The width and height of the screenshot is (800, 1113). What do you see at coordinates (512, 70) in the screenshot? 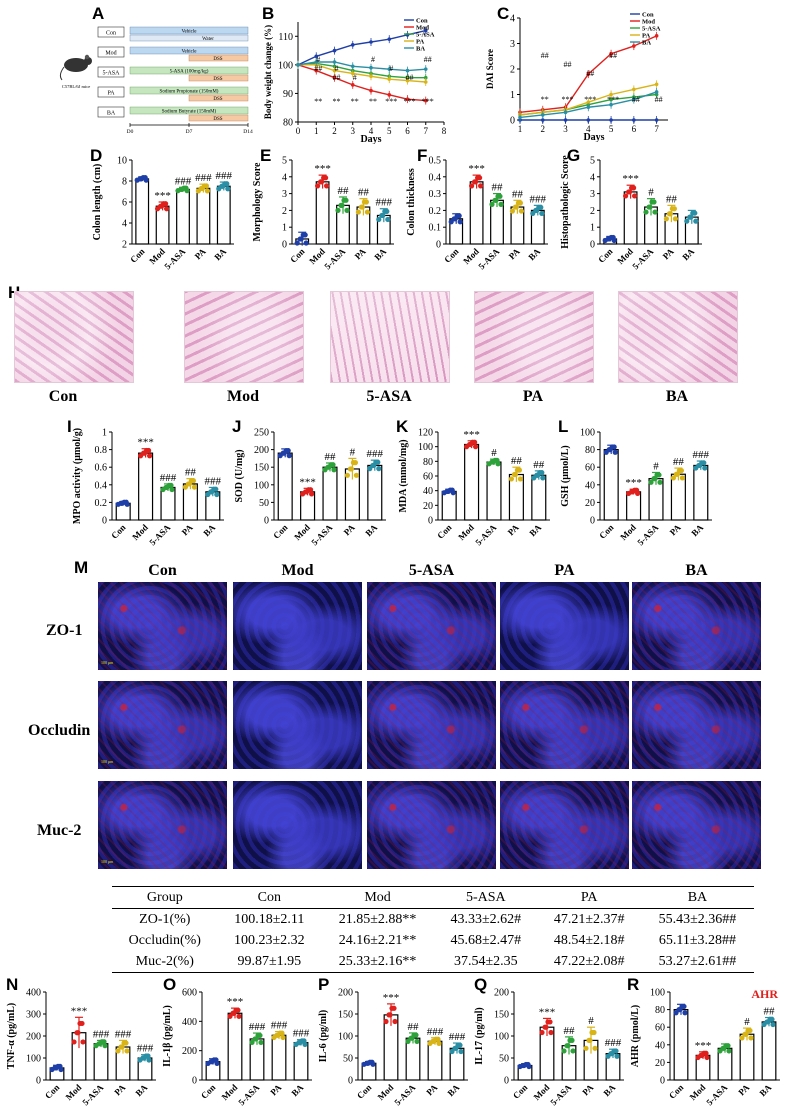
I see `y-tick-label: 2` at bounding box center [512, 70].